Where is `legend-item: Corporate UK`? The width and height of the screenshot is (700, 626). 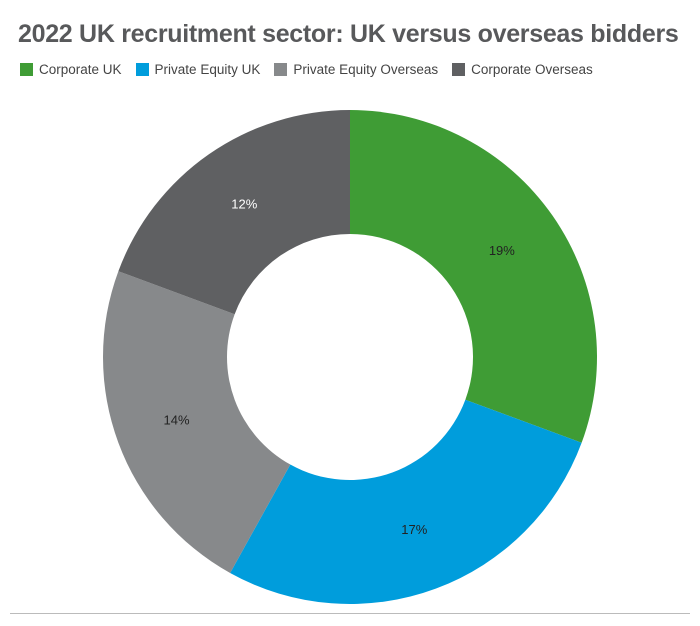
legend-item: Corporate UK is located at coordinates (71, 69).